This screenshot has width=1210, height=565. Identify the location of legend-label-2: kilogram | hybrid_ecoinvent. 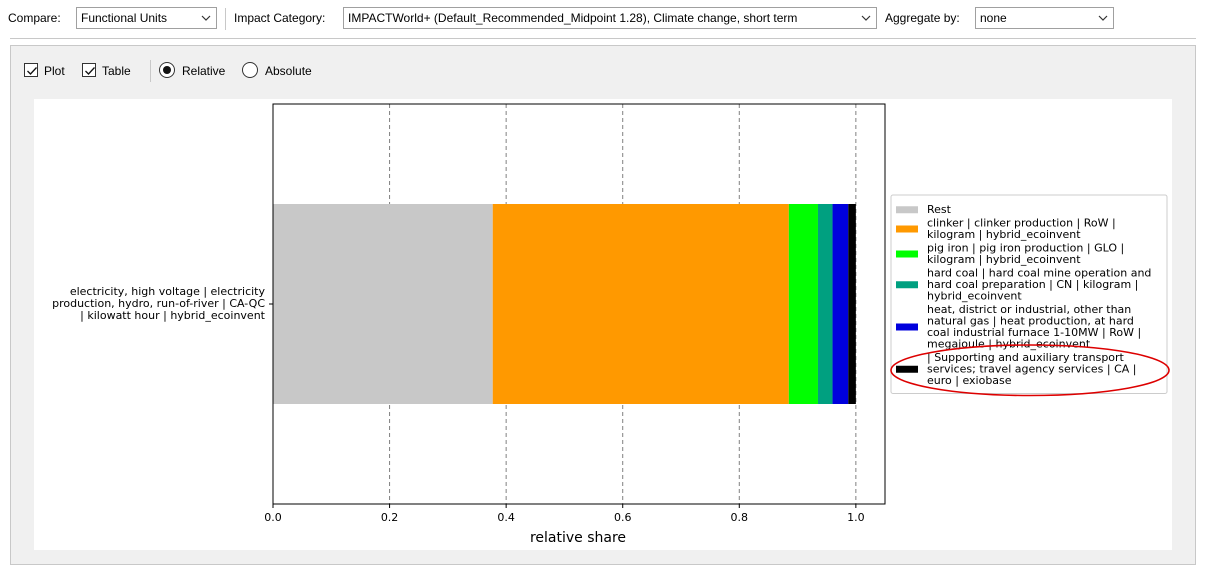
(1004, 234).